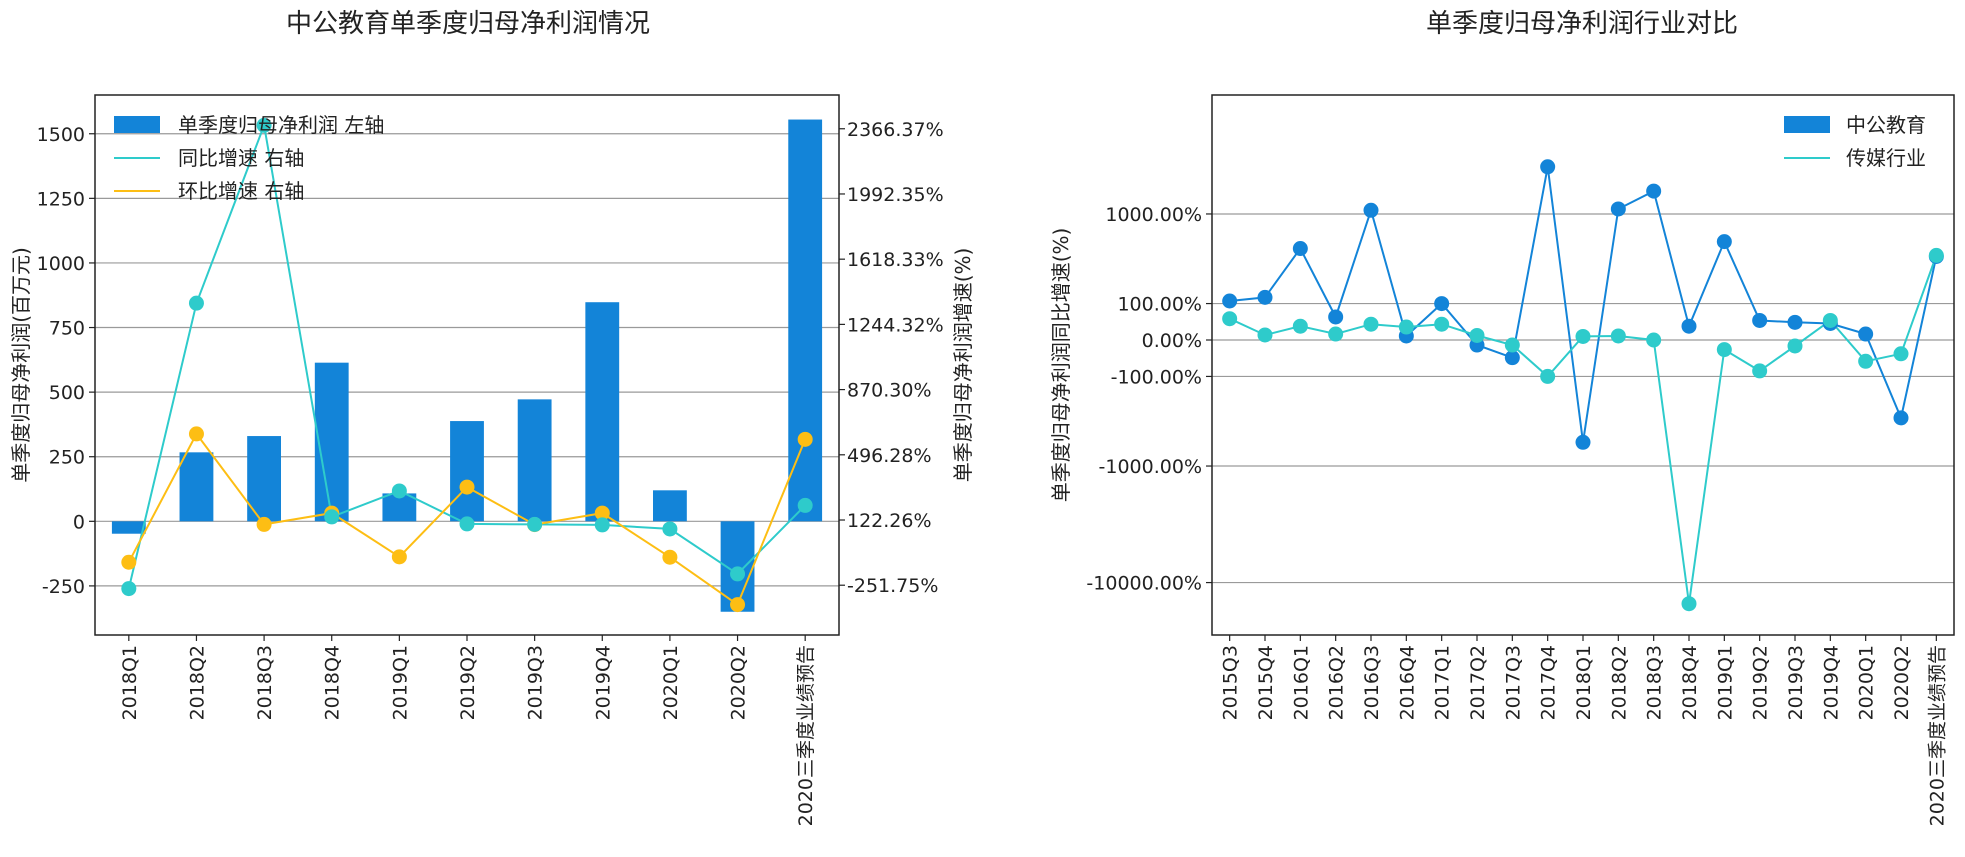  I want to click on chart1-left-tick-label: 250, so click(67, 458).